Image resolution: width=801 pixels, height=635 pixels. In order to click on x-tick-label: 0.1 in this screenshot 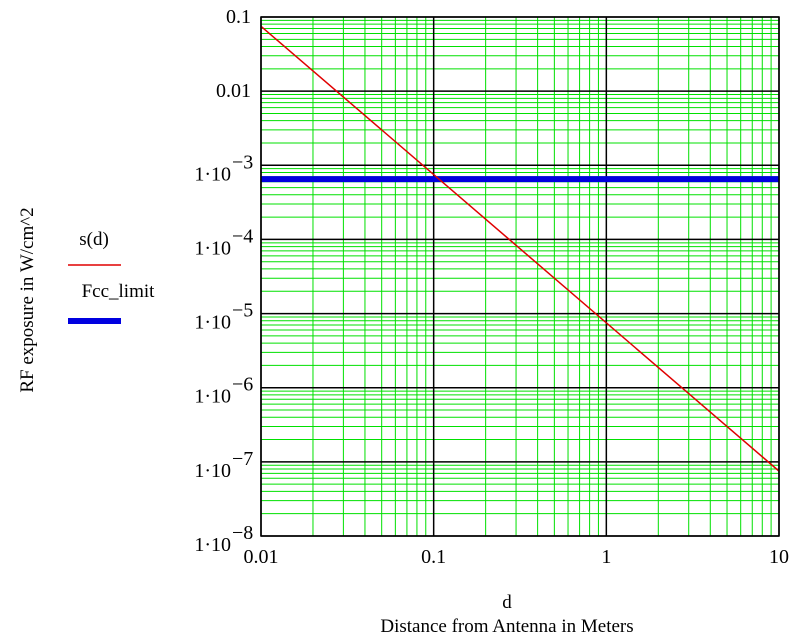, I will do `click(433, 557)`.